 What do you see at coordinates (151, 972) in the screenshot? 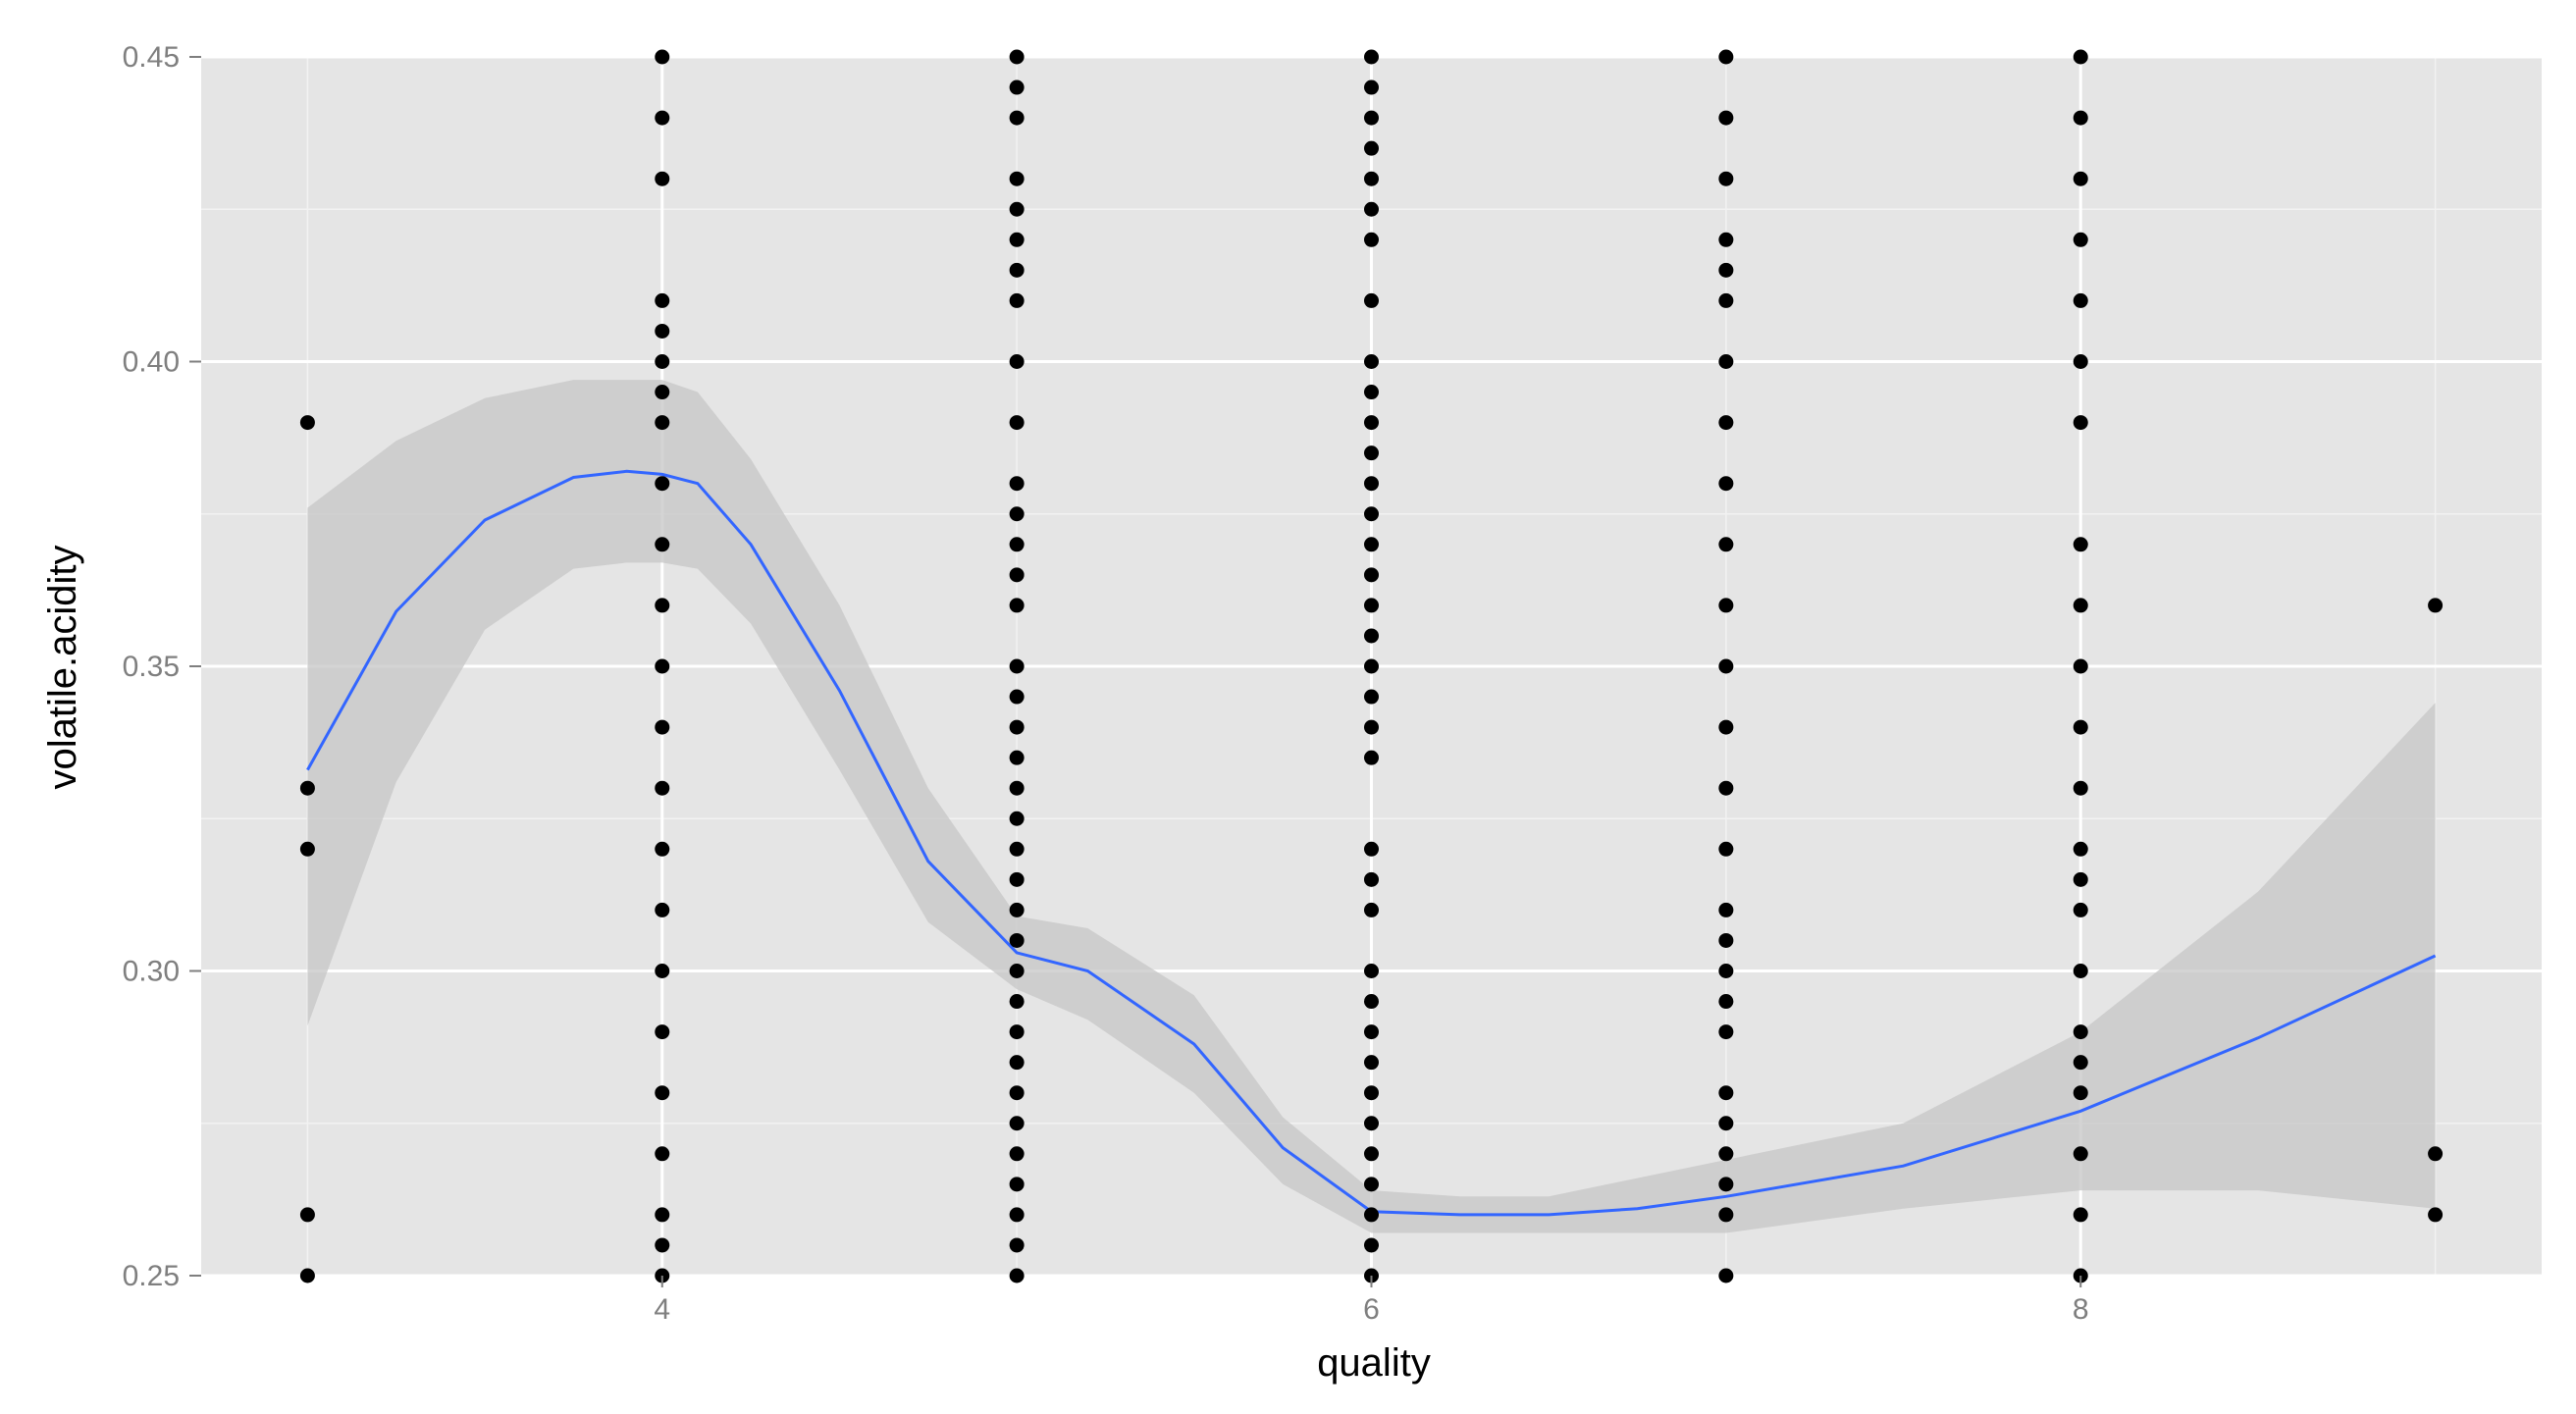
I see `y-tick-label: 0.30` at bounding box center [151, 972].